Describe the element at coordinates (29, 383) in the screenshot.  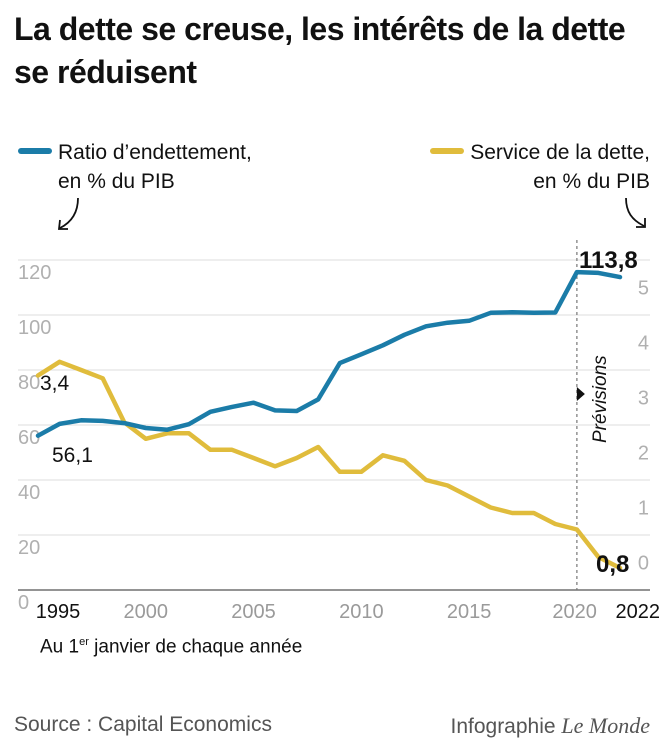
I see `y-left-tick-label: 80` at that location.